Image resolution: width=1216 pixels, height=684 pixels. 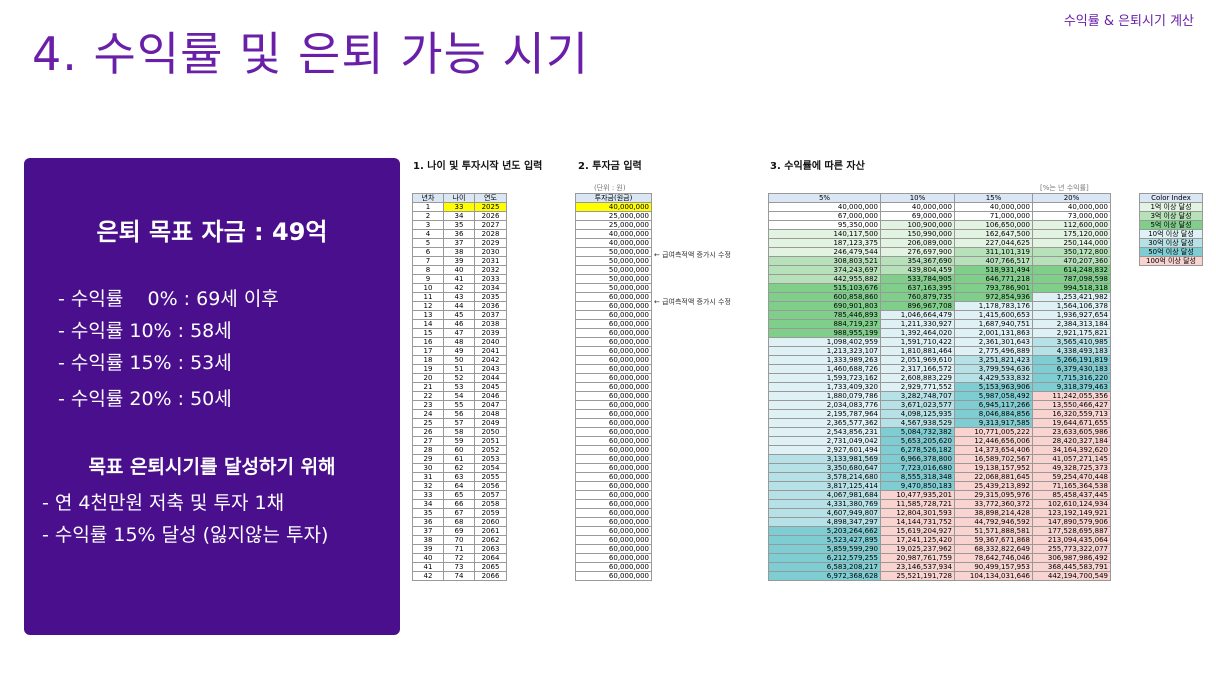 I want to click on asset-cell-r20: 71,165,364,538, so click(x=1071, y=486).